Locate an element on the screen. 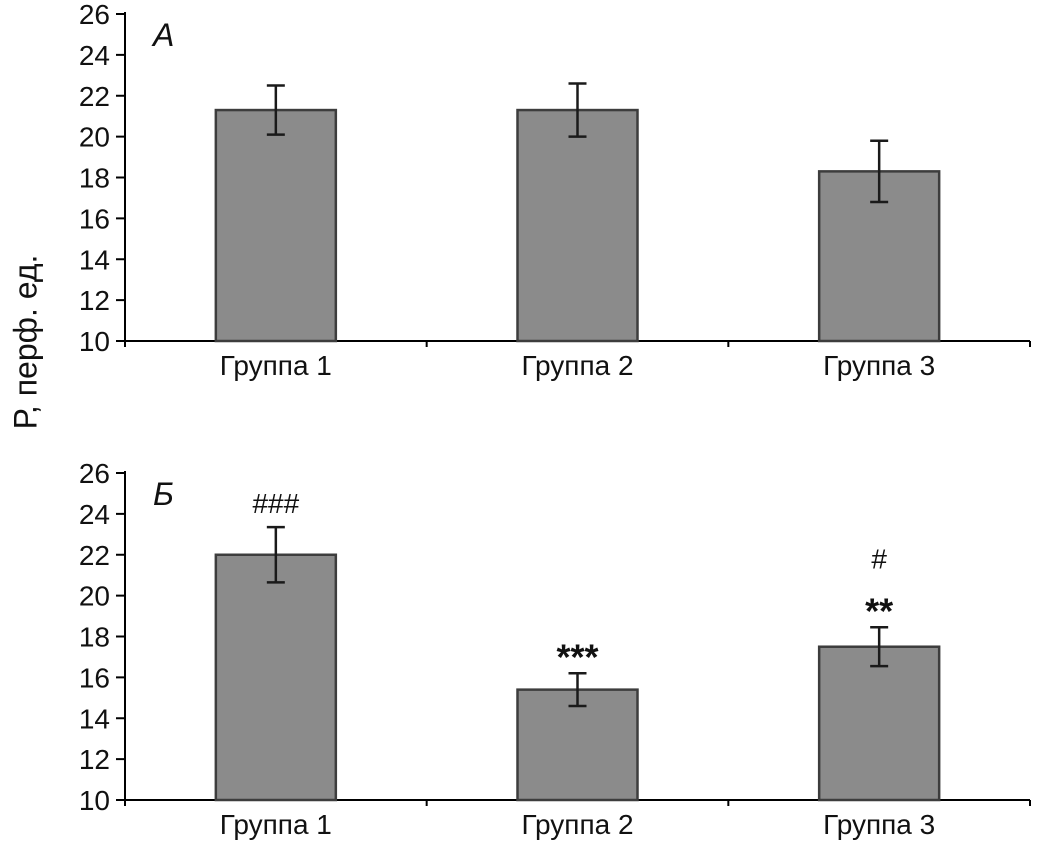 This screenshot has width=1040, height=855. panel-letter: А is located at coordinates (162, 35).